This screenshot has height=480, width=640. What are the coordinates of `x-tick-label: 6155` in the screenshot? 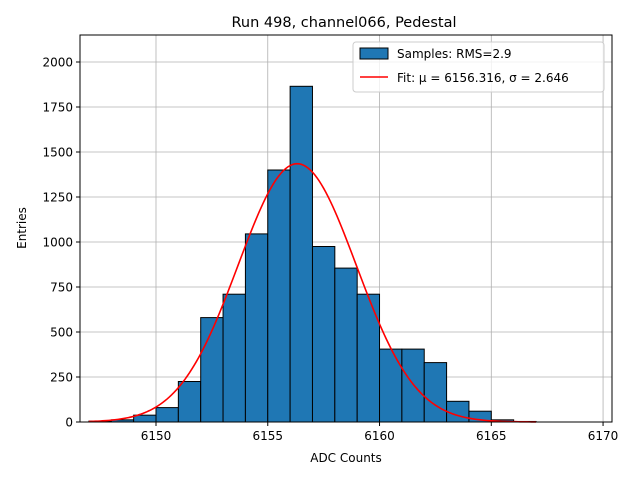 It's located at (267, 436).